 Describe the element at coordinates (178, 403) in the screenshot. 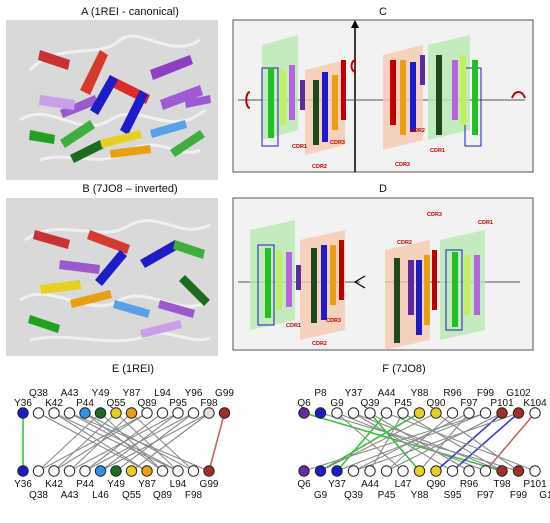

I see `e-top-lower-label: P95` at that location.